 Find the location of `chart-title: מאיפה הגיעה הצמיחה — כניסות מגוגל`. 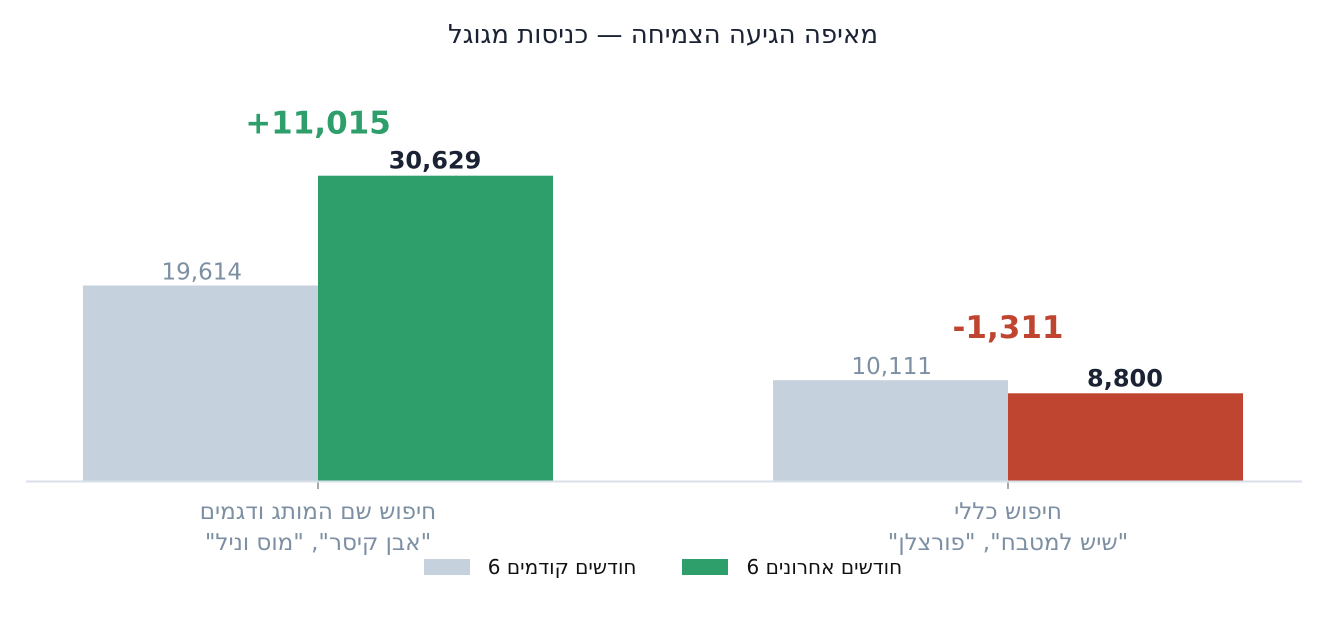

chart-title: מאיפה הגיעה הצמיחה — כניסות מגוגל is located at coordinates (662, 35).